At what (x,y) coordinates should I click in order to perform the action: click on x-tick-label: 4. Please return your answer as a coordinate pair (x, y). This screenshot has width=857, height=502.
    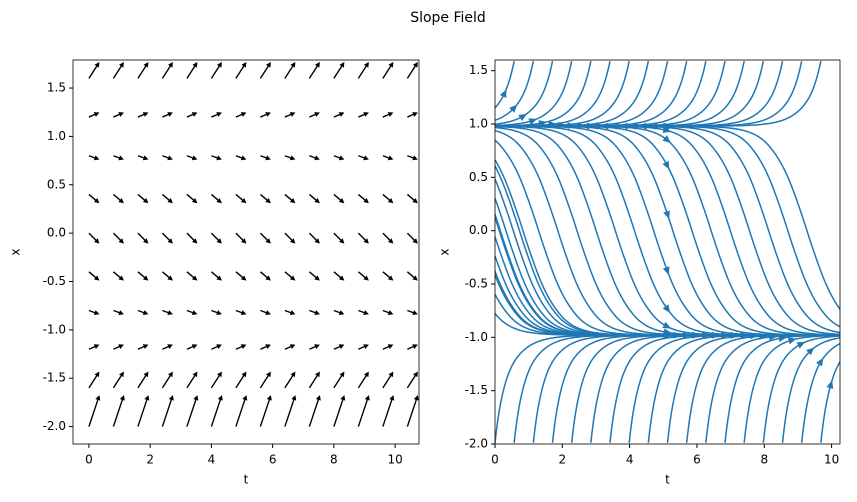
    Looking at the image, I should click on (212, 460).